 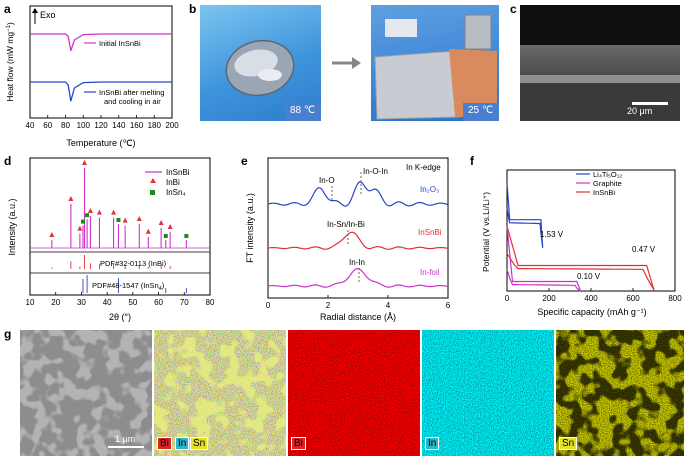 What do you see at coordinates (620, 393) in the screenshot?
I see `eds-sn-texture` at bounding box center [620, 393].